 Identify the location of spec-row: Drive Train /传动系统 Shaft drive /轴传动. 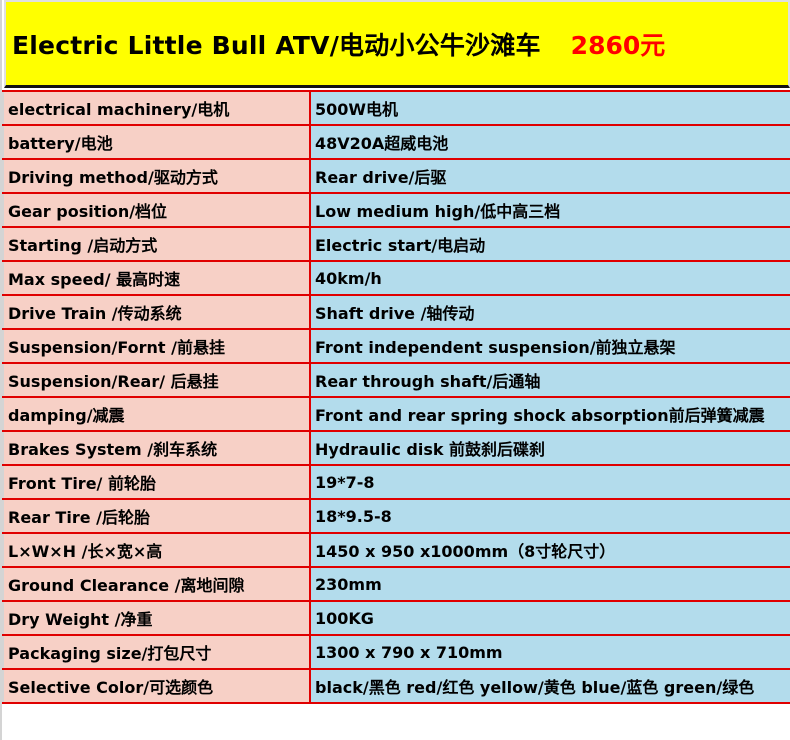
(396, 312).